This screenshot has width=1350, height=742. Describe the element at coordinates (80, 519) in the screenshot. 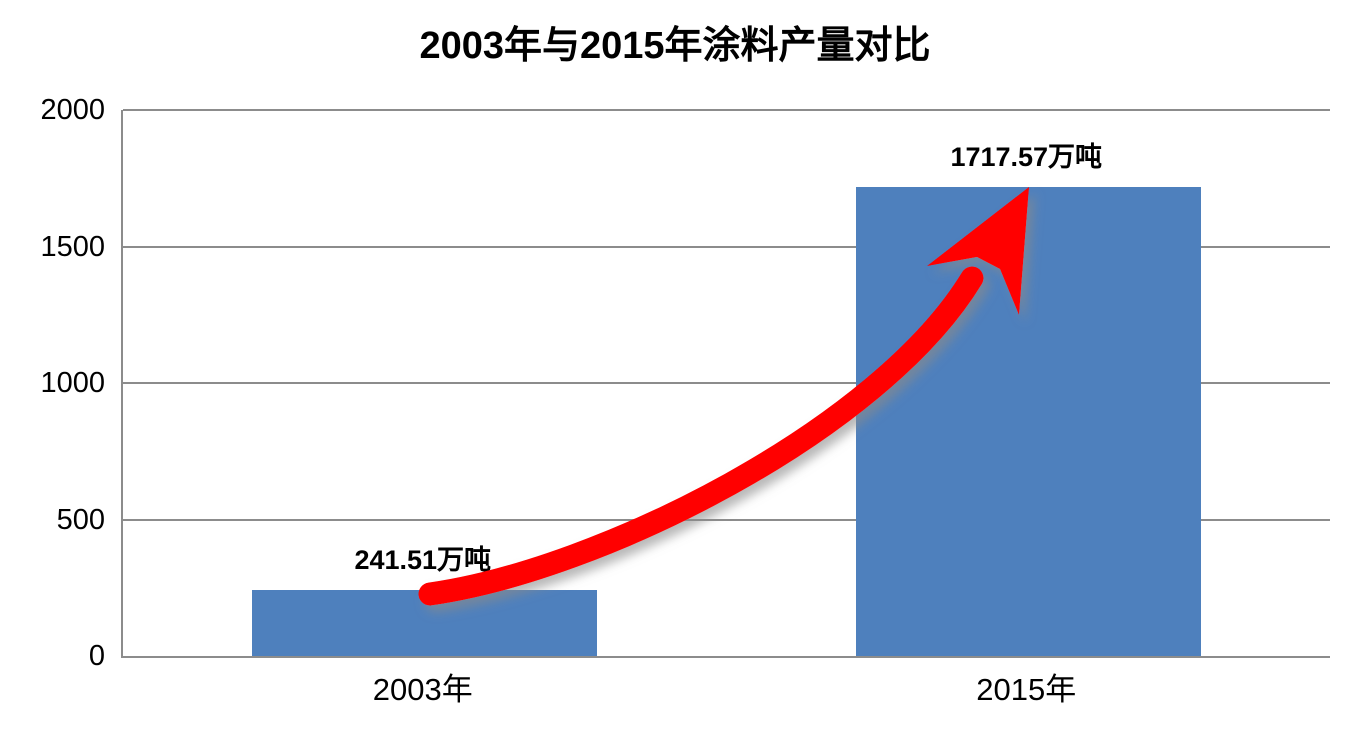

I see `y-axis-tick-label: 500` at that location.